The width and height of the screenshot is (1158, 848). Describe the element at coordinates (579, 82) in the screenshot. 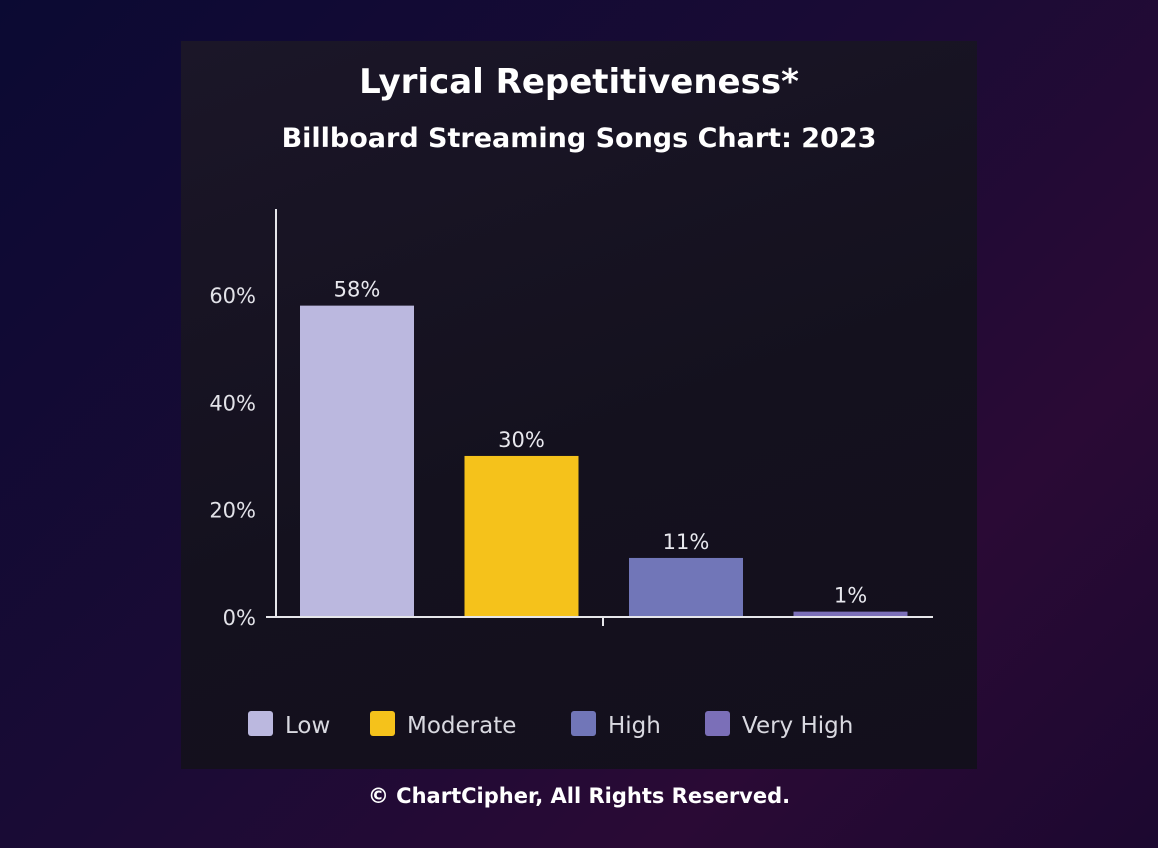

I see `chart-title: Lyrical Repetitiveness*` at that location.